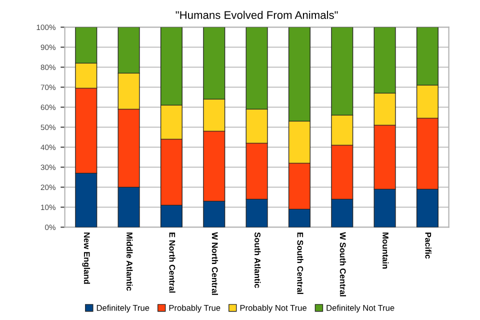  I want to click on legend-label: Probably Not True, so click(273, 308).